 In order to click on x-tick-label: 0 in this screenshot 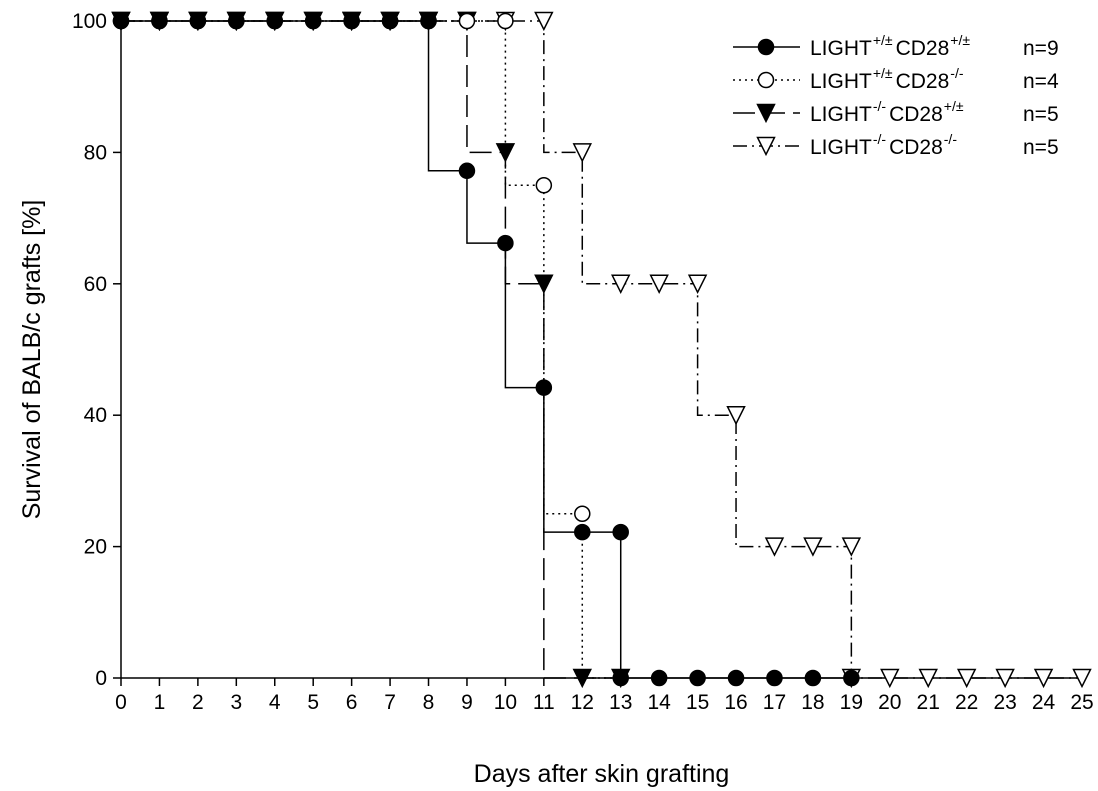, I will do `click(121, 702)`.